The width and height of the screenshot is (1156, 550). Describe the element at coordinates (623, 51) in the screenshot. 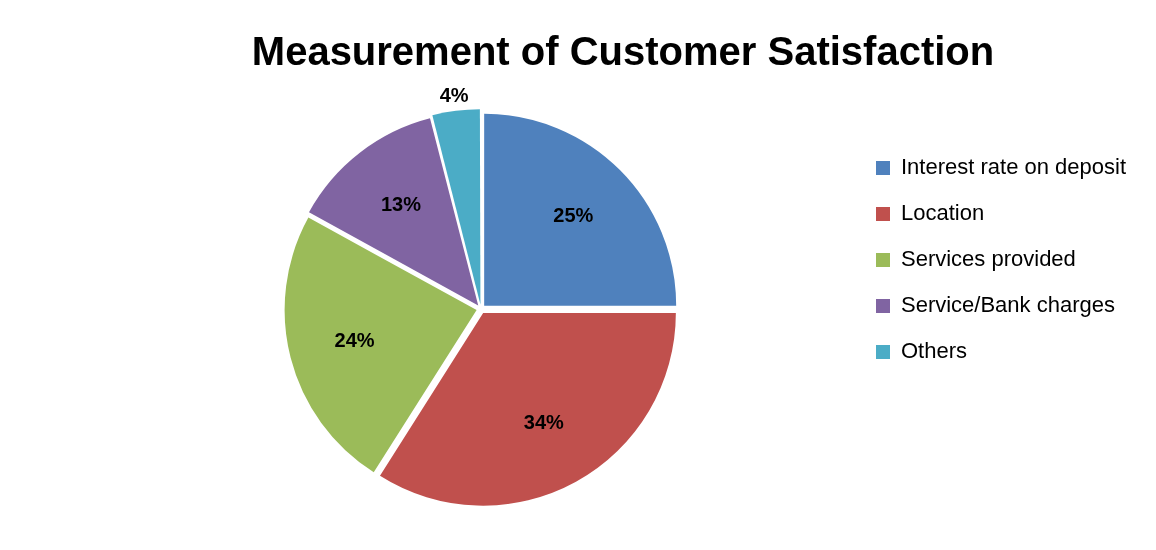

I see `chart-title: Measurement of Customer Satisfaction` at that location.